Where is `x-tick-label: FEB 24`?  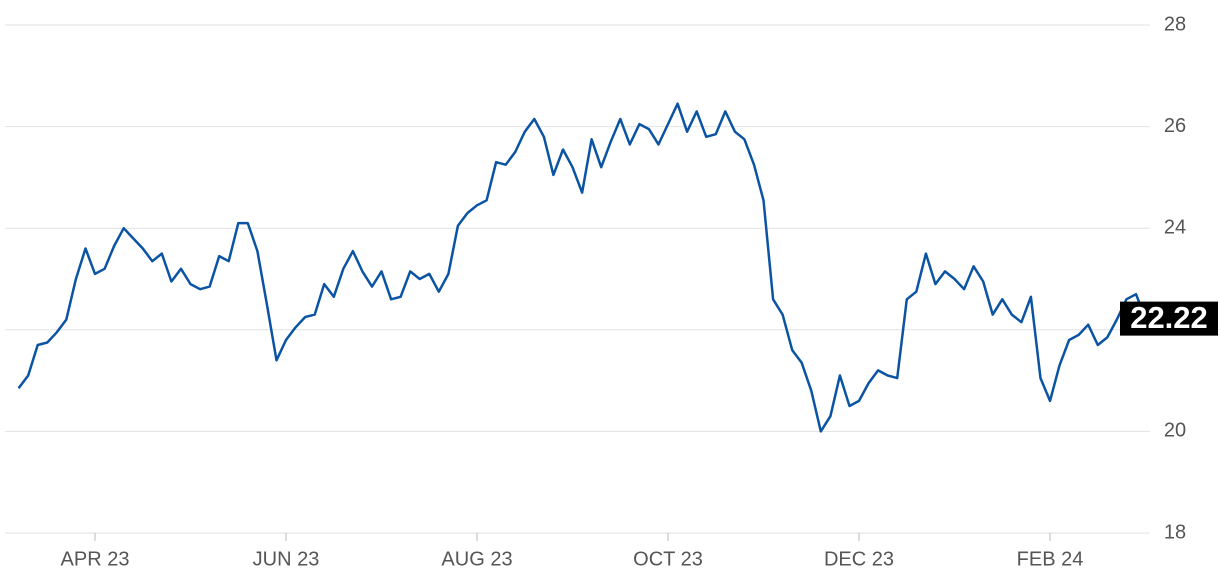 x-tick-label: FEB 24 is located at coordinates (1050, 559).